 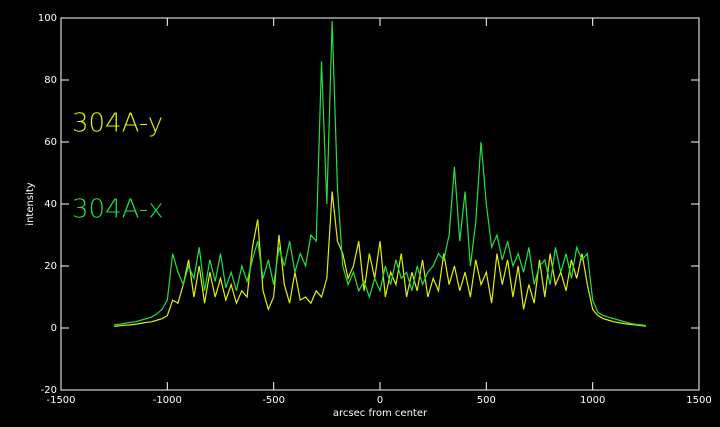 What do you see at coordinates (47, 18) in the screenshot?
I see `y-tick-label: 100` at bounding box center [47, 18].